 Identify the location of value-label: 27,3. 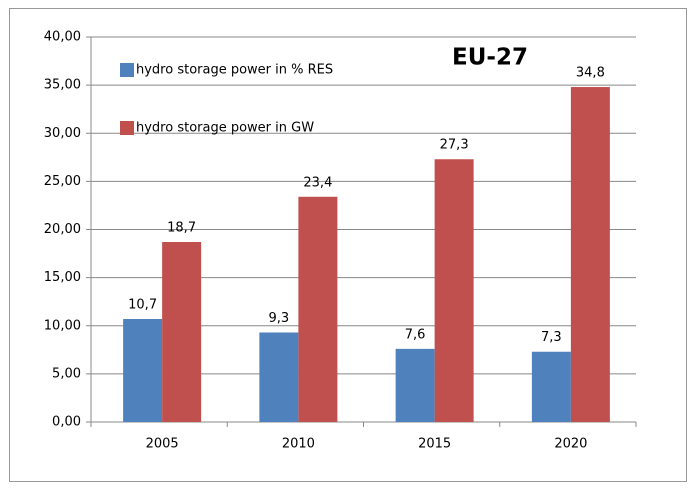
(454, 145).